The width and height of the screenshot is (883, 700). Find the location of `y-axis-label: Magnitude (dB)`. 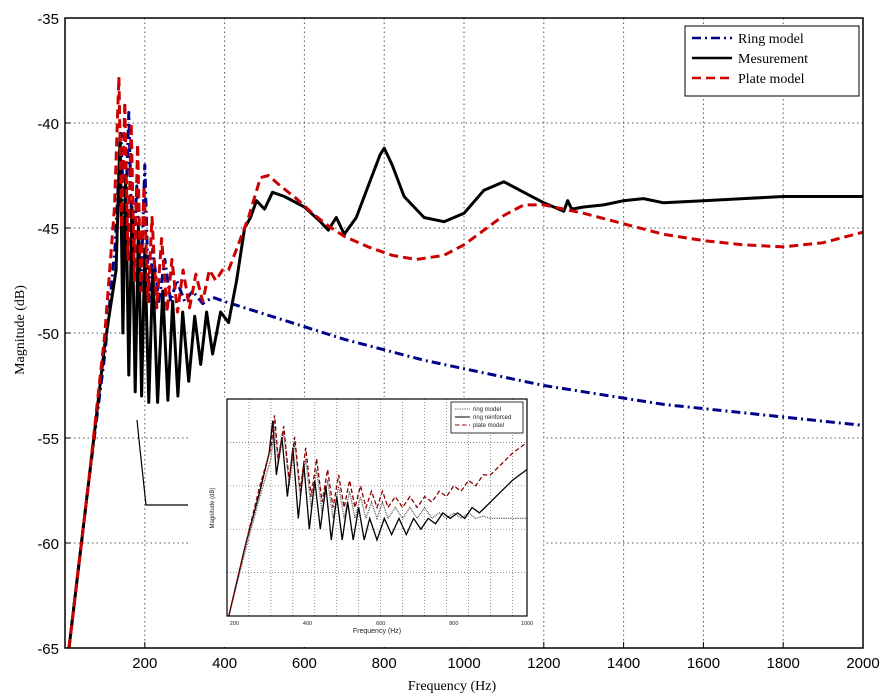

y-axis-label: Magnitude (dB) is located at coordinates (20, 330).